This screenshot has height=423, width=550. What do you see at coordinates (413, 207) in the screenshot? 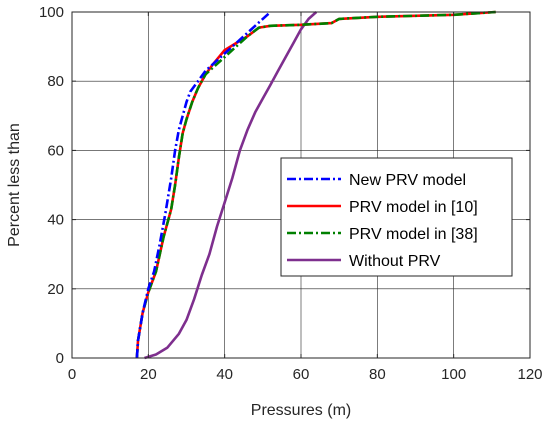
I see `legend-label-2: PRV model in [10]` at bounding box center [413, 207].